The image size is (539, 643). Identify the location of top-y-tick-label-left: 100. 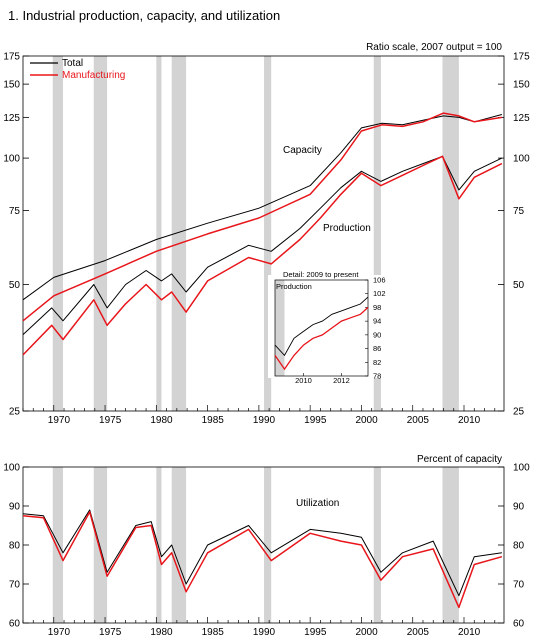
(11, 159).